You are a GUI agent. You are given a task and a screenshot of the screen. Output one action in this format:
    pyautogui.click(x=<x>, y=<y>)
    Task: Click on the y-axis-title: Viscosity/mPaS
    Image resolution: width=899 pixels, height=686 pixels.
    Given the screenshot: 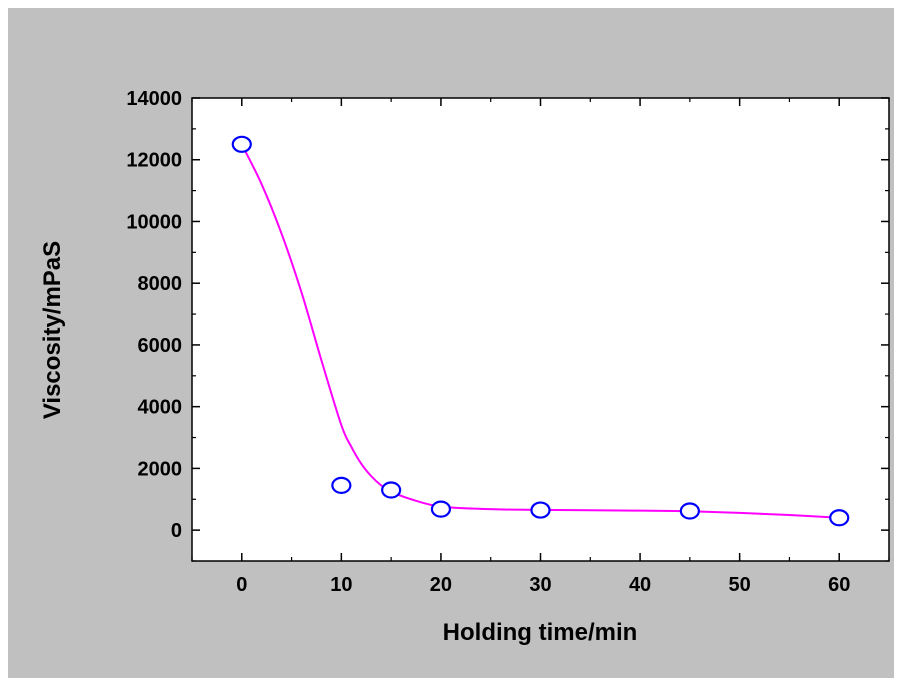 What is the action you would take?
    pyautogui.click(x=52, y=330)
    